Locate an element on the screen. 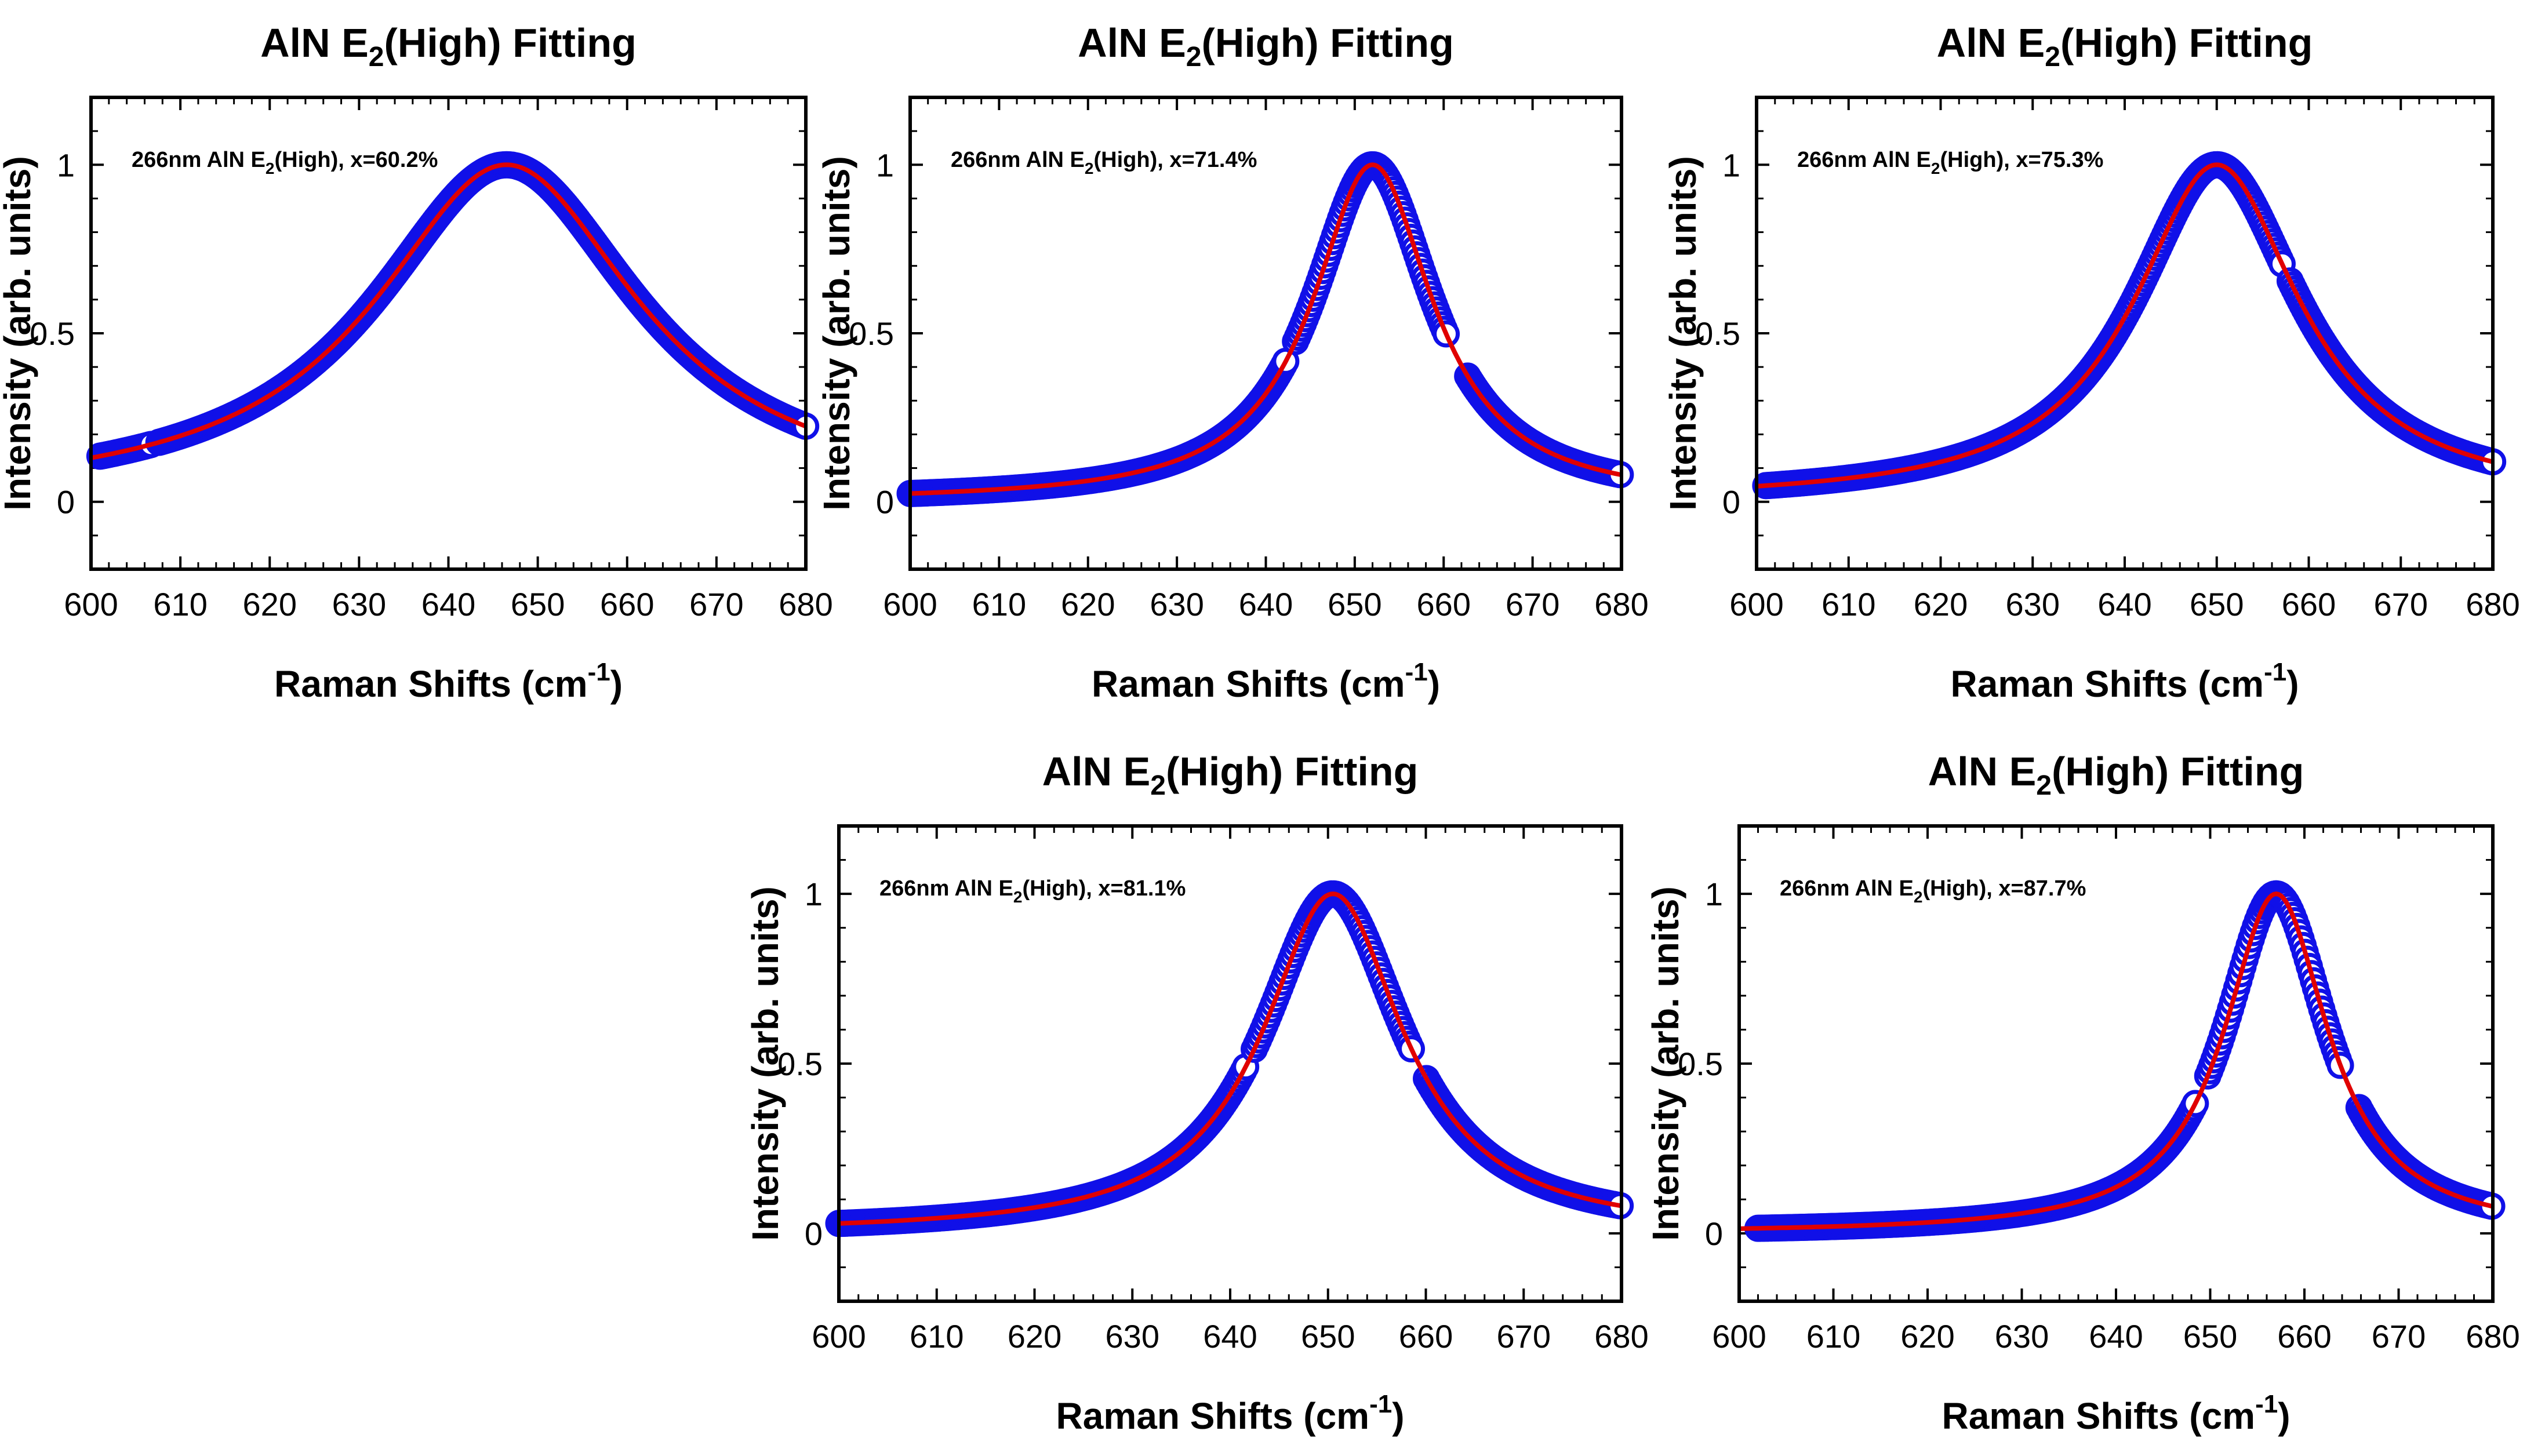 The width and height of the screenshot is (2545, 1456). annotation-post: (High), x=87.7% is located at coordinates (2004, 888).